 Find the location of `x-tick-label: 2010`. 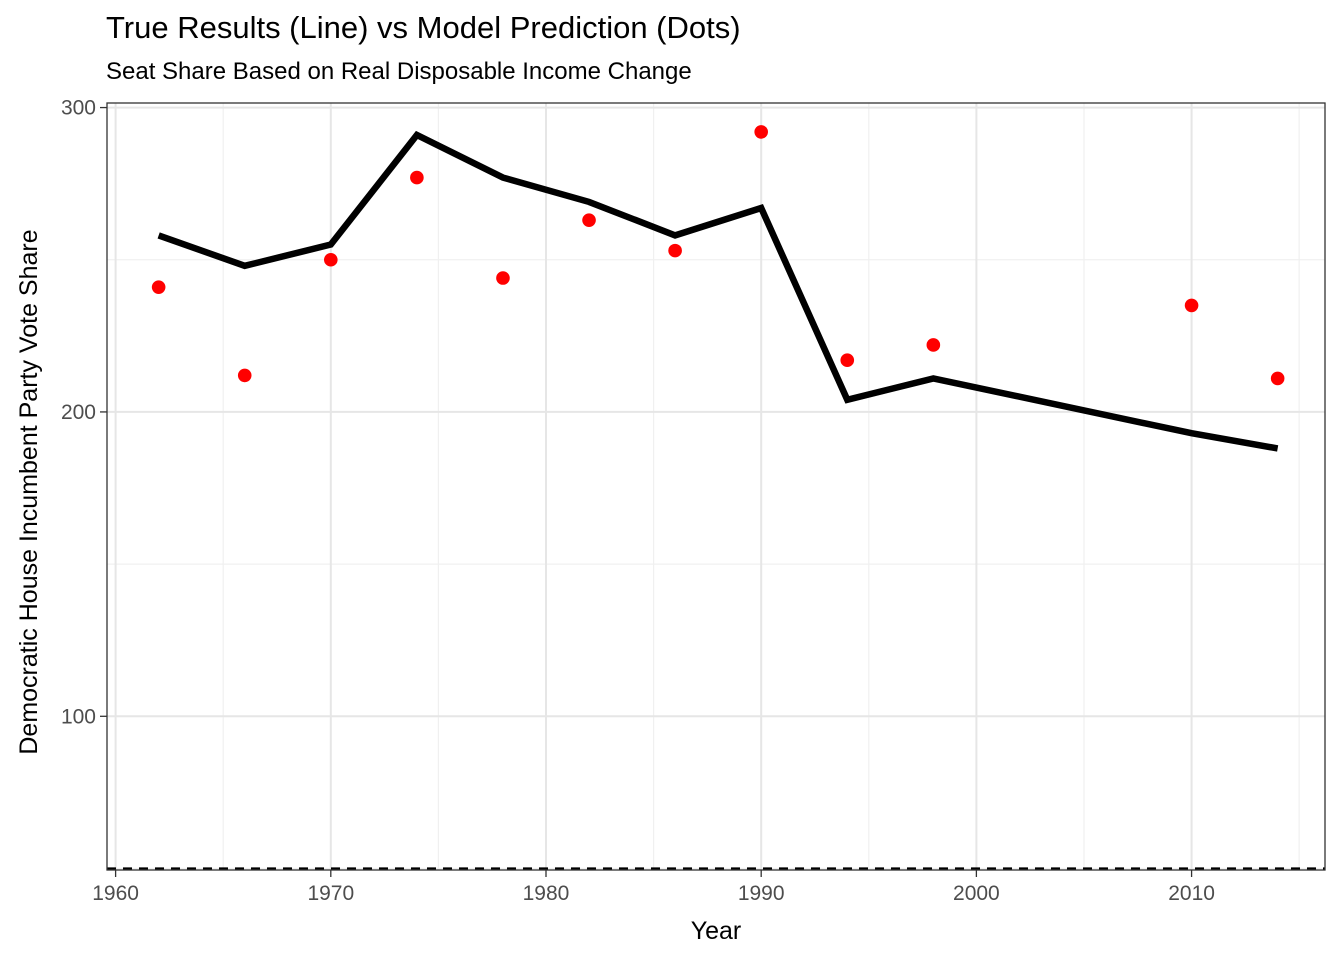

x-tick-label: 2010 is located at coordinates (1191, 893).